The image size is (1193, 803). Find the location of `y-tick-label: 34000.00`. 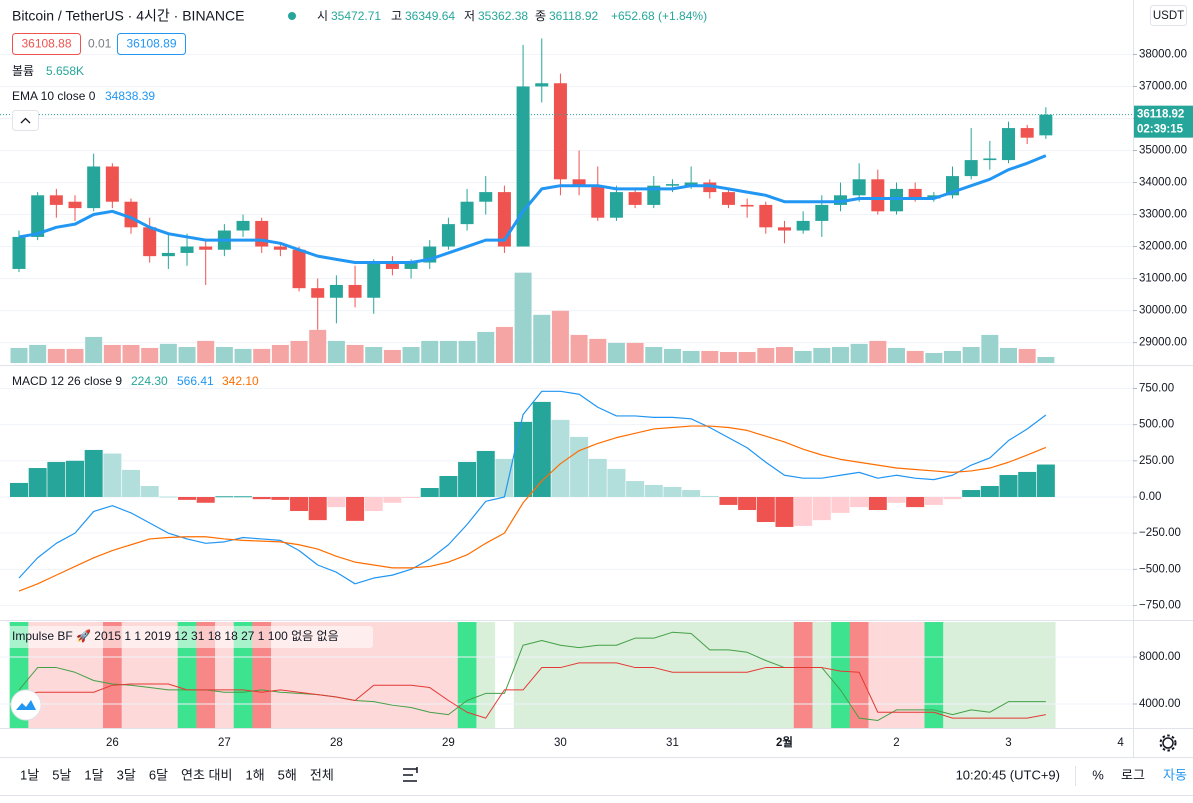

y-tick-label: 34000.00 is located at coordinates (1163, 183).